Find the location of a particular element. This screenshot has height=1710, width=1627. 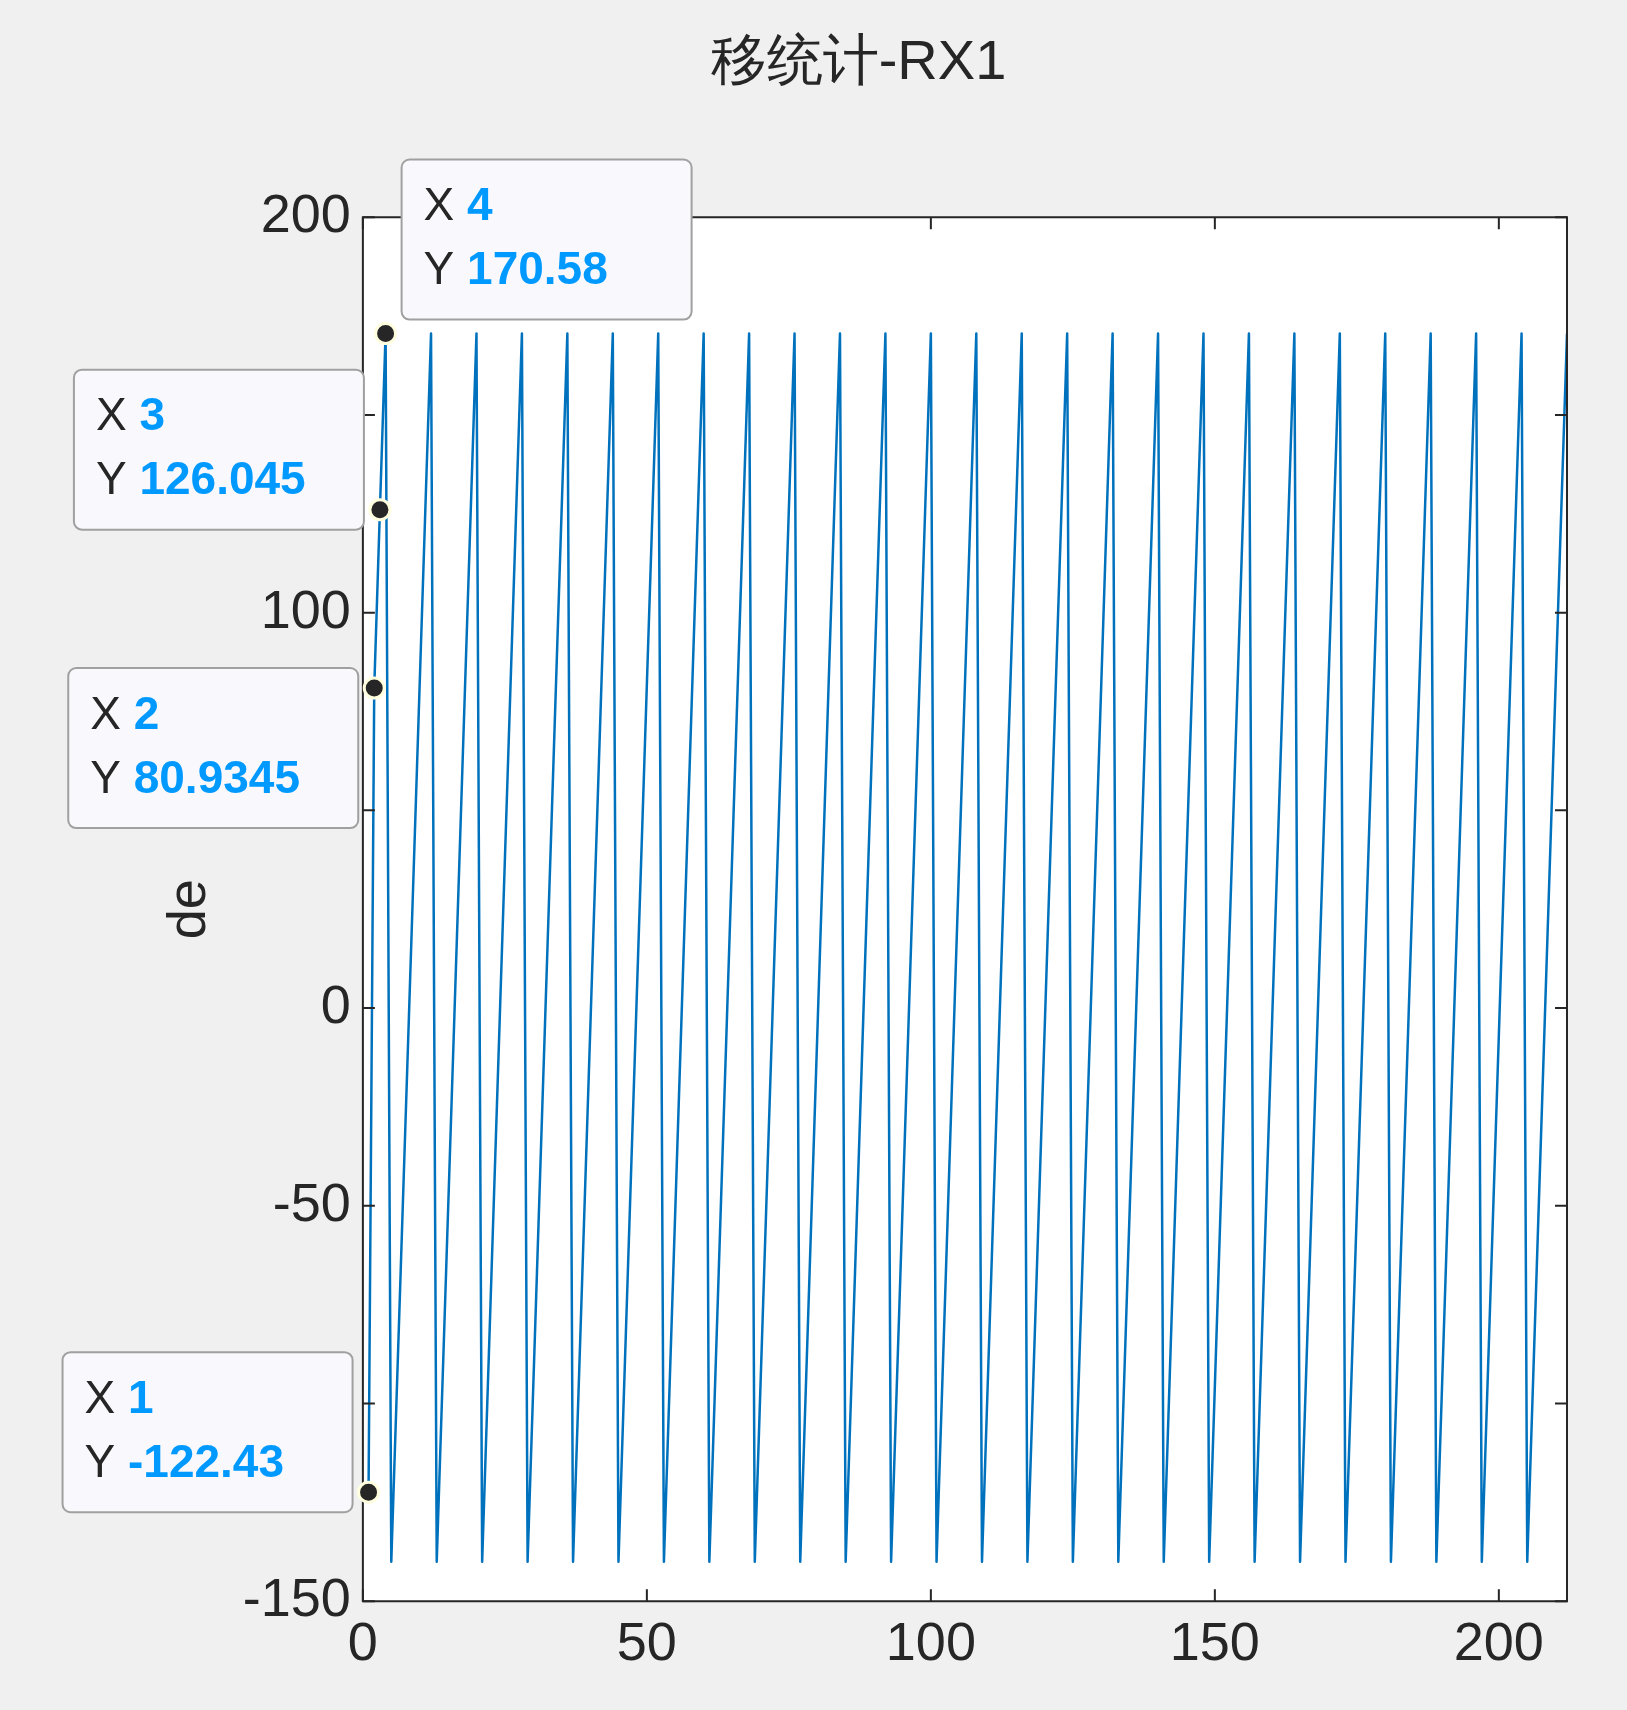

chart-title: 移统计-RX1 is located at coordinates (858, 60).